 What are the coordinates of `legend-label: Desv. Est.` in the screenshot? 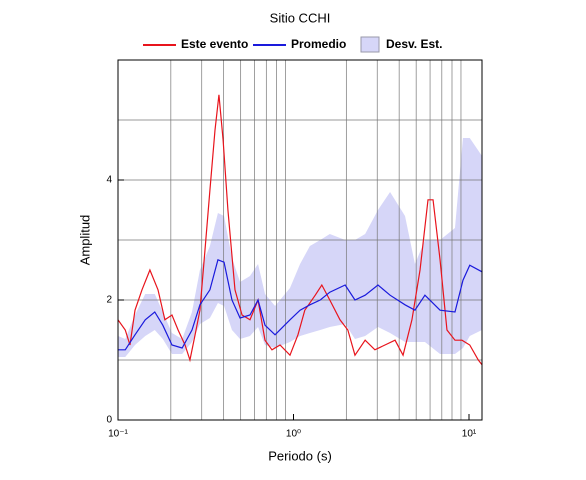 It's located at (414, 44).